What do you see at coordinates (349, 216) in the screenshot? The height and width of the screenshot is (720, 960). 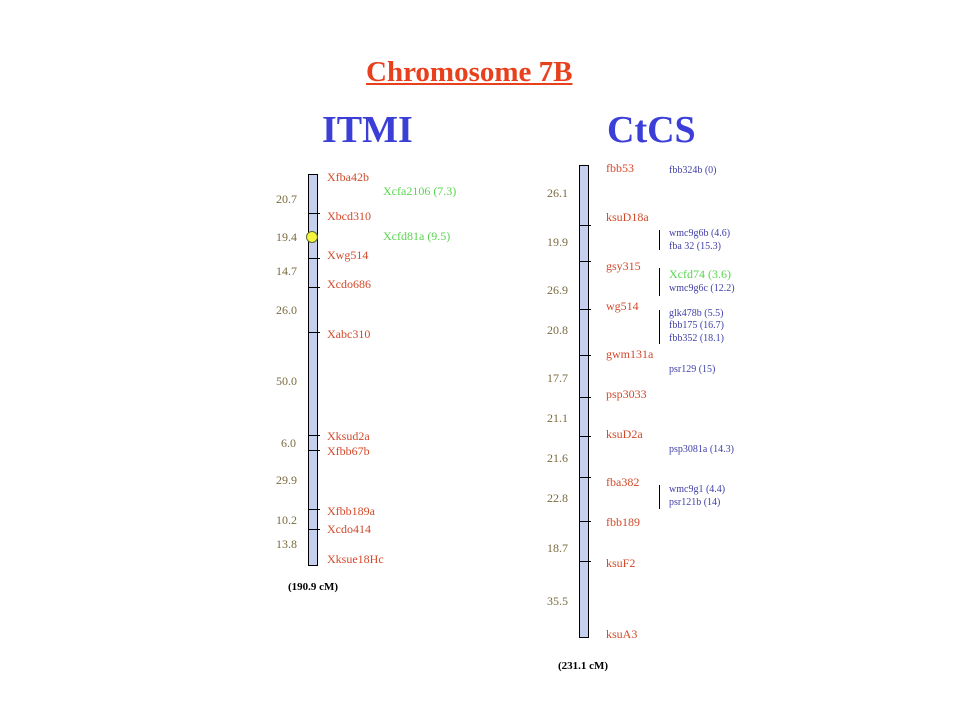 I see `itmi-marker-label: Xbcd310` at bounding box center [349, 216].